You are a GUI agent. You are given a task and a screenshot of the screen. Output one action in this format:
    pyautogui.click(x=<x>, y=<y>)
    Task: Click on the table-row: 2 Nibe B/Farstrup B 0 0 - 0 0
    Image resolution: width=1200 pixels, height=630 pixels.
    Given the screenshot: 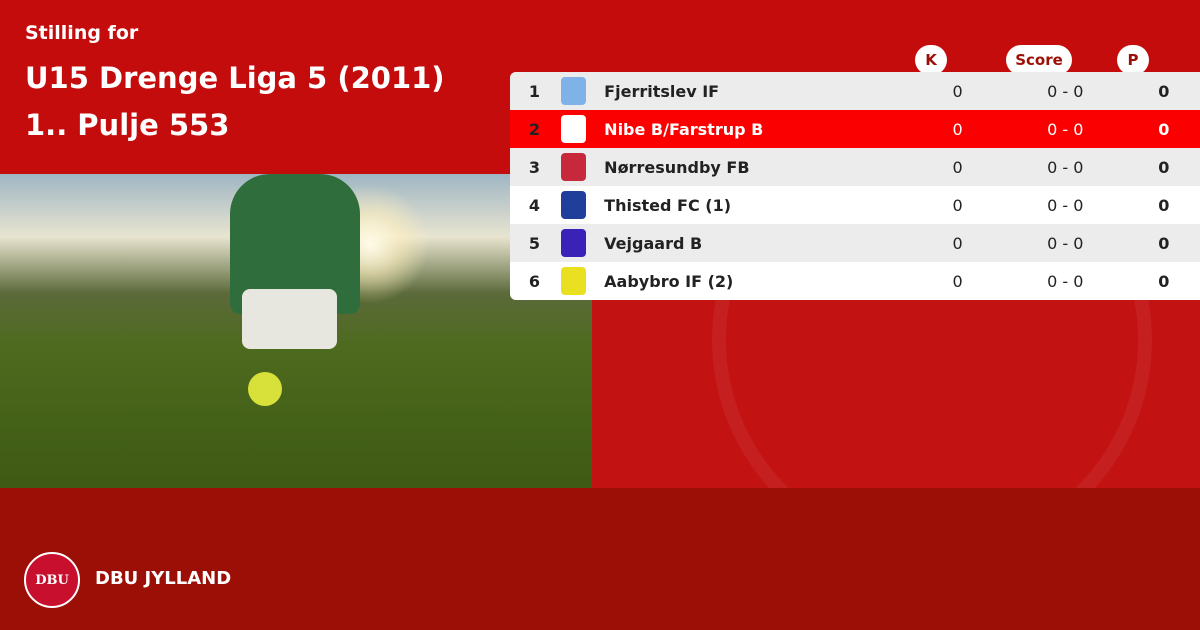 What is the action you would take?
    pyautogui.click(x=855, y=129)
    